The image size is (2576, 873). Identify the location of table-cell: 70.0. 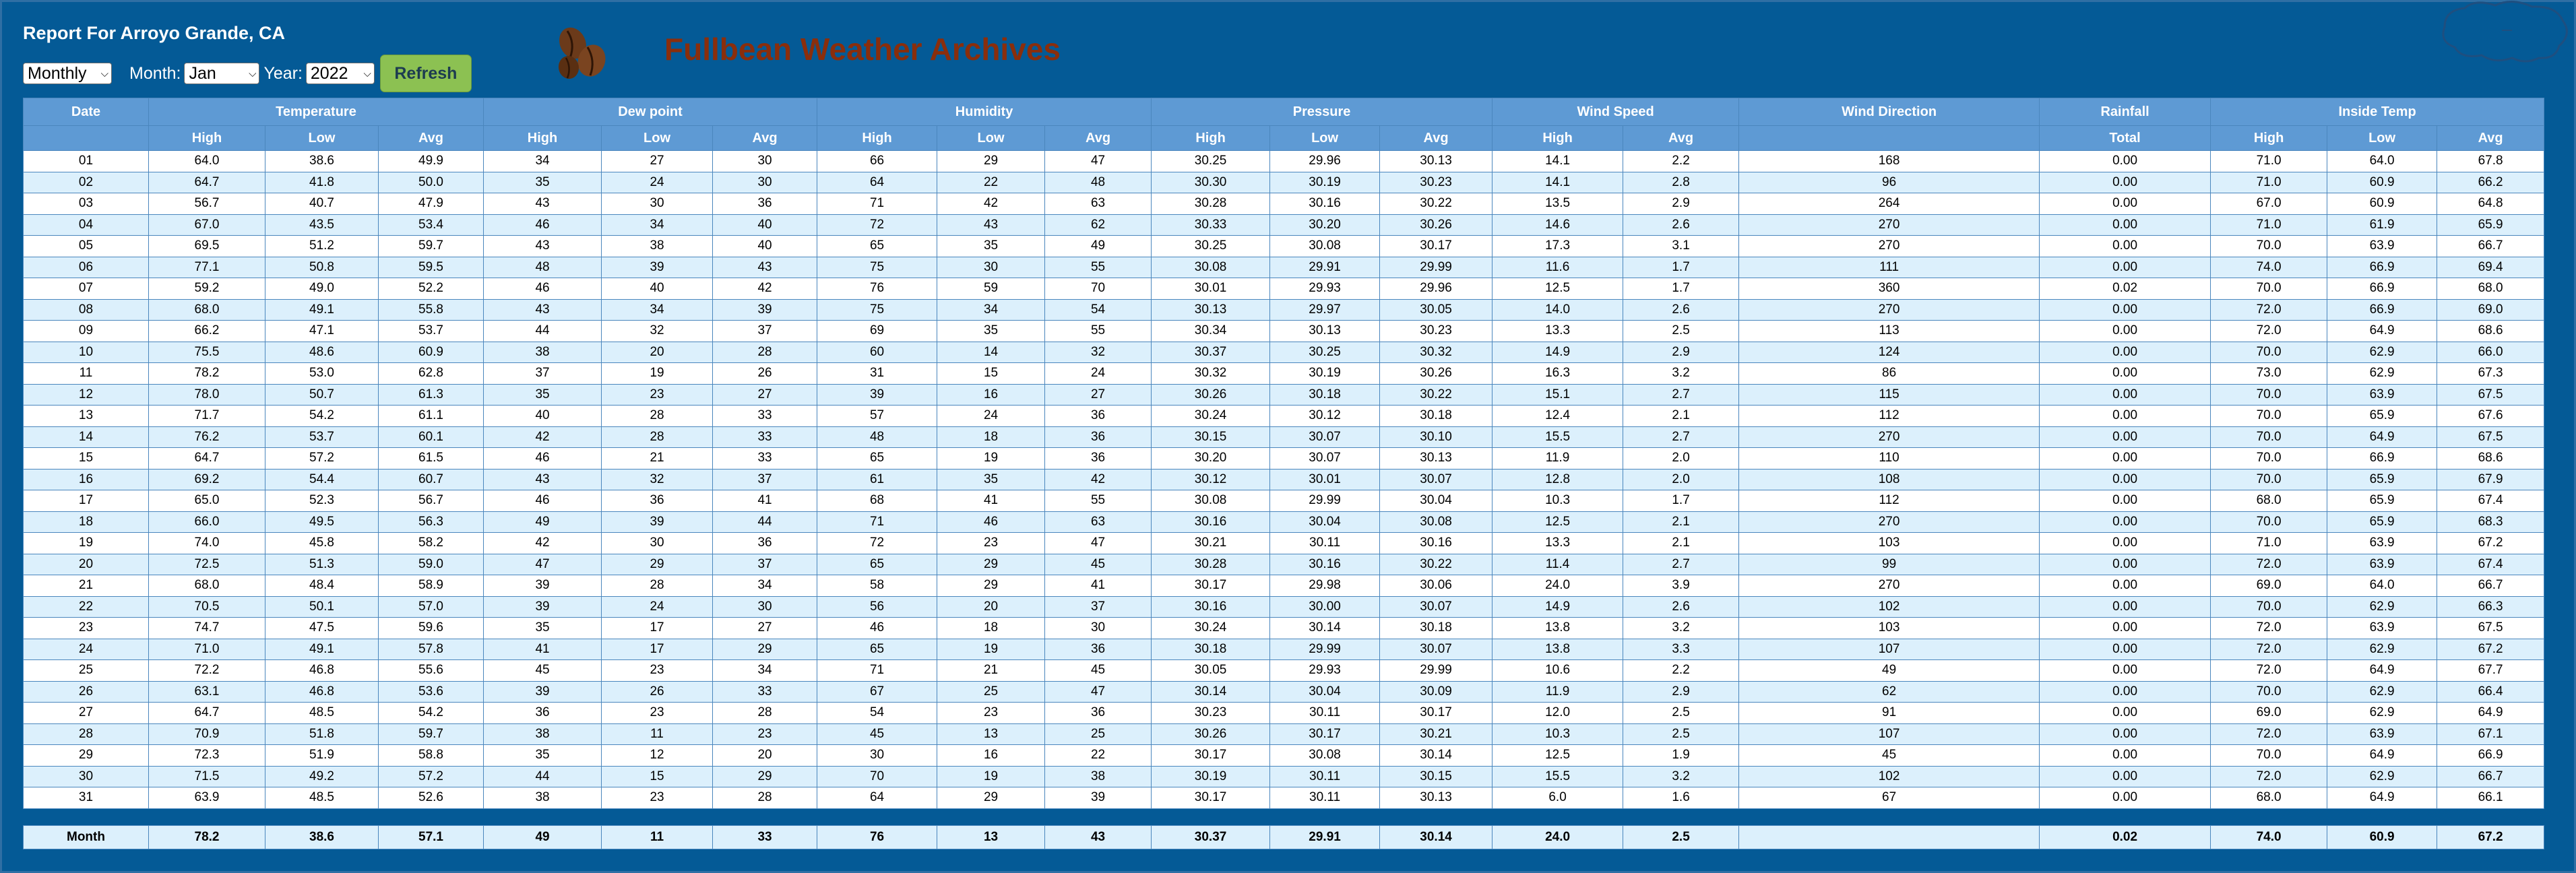
(2269, 606).